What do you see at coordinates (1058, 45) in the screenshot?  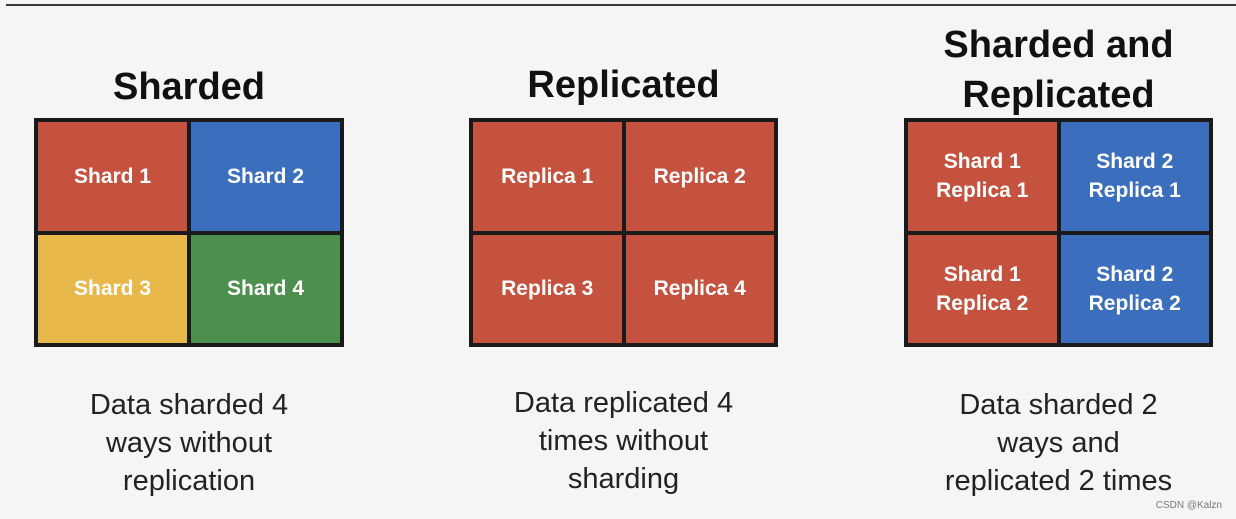 I see `panel-title-line: Sharded and` at bounding box center [1058, 45].